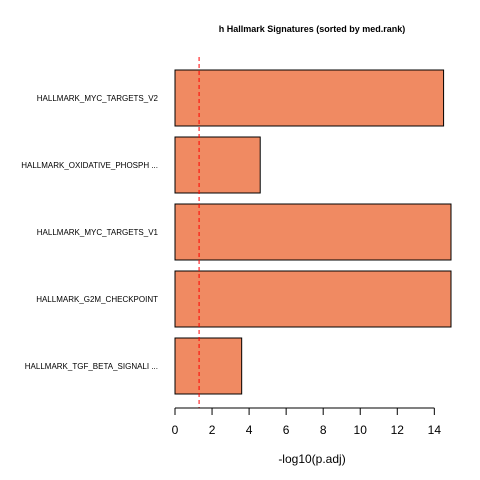 The height and width of the screenshot is (480, 480). What do you see at coordinates (286, 430) in the screenshot?
I see `x-tick-label-3: 6` at bounding box center [286, 430].